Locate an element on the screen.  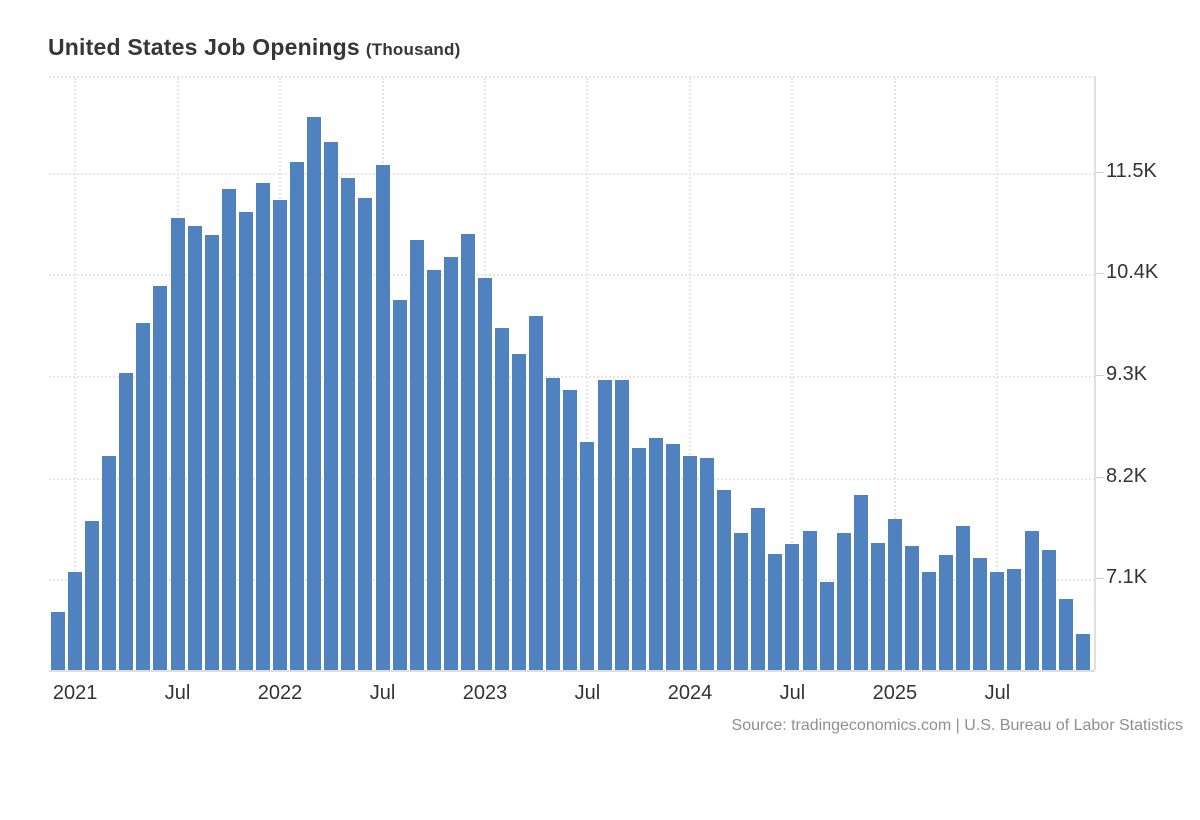
bar-jul-2022 is located at coordinates (382, 418).